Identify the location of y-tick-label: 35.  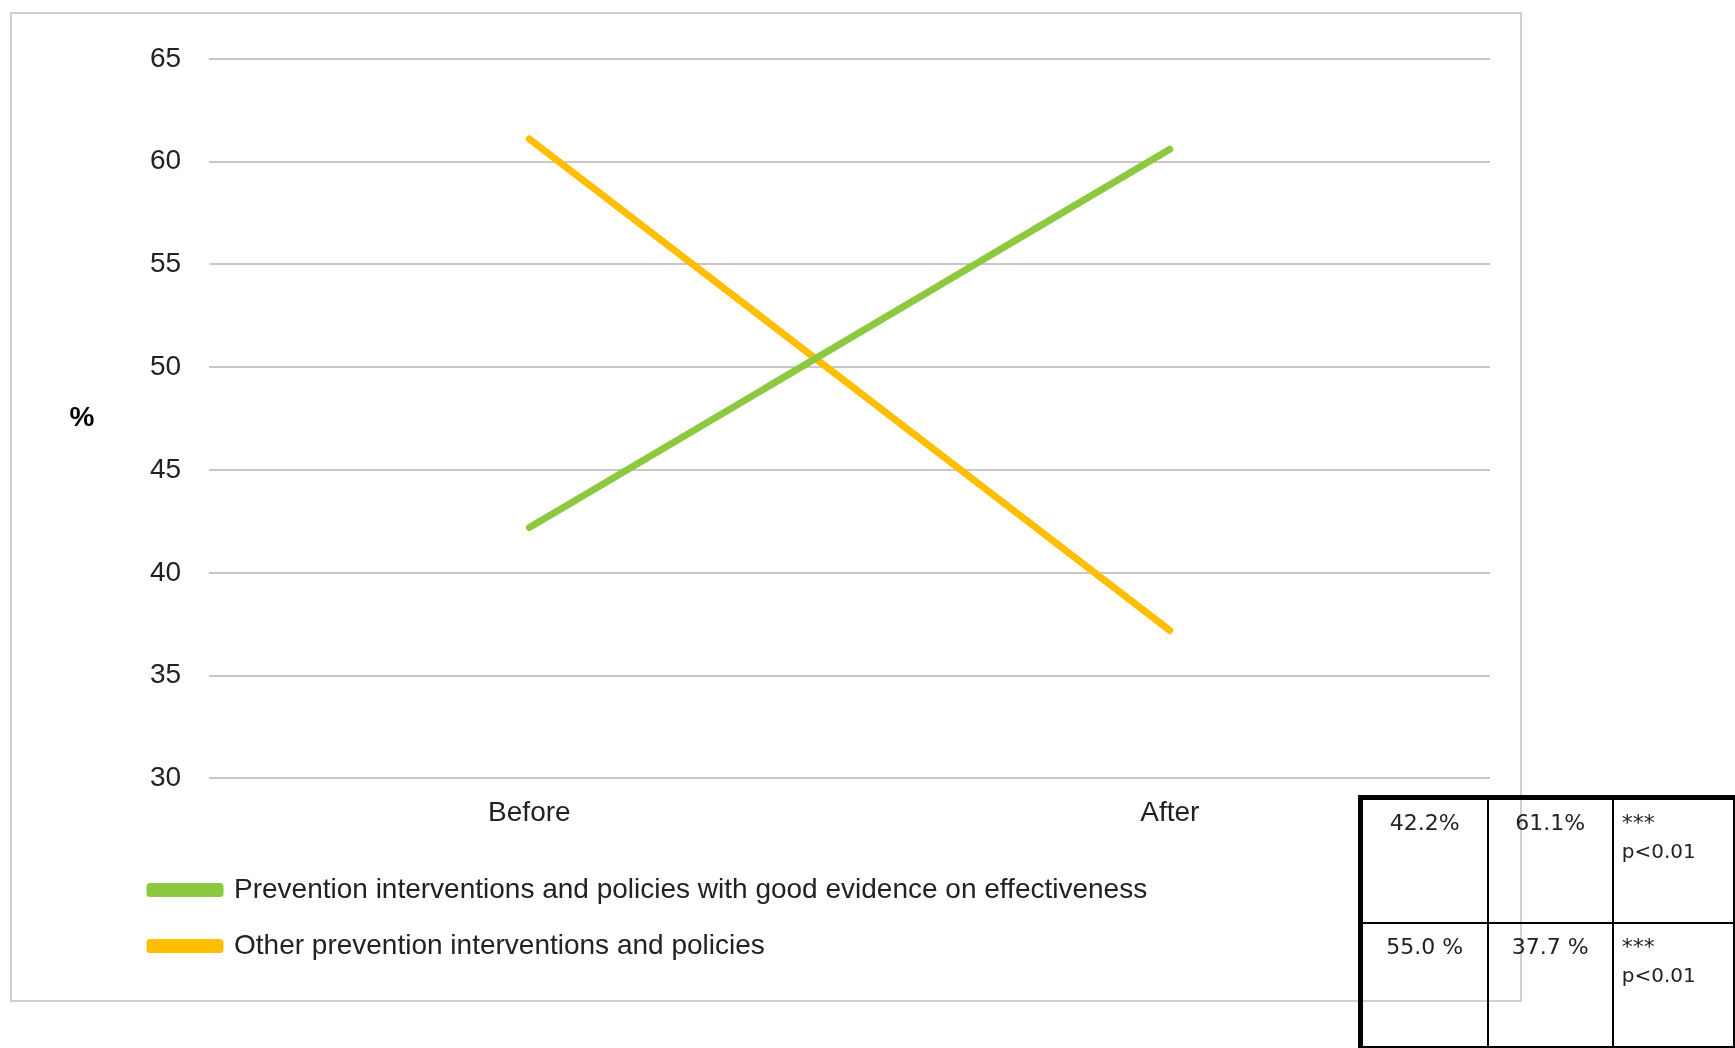
(165, 674).